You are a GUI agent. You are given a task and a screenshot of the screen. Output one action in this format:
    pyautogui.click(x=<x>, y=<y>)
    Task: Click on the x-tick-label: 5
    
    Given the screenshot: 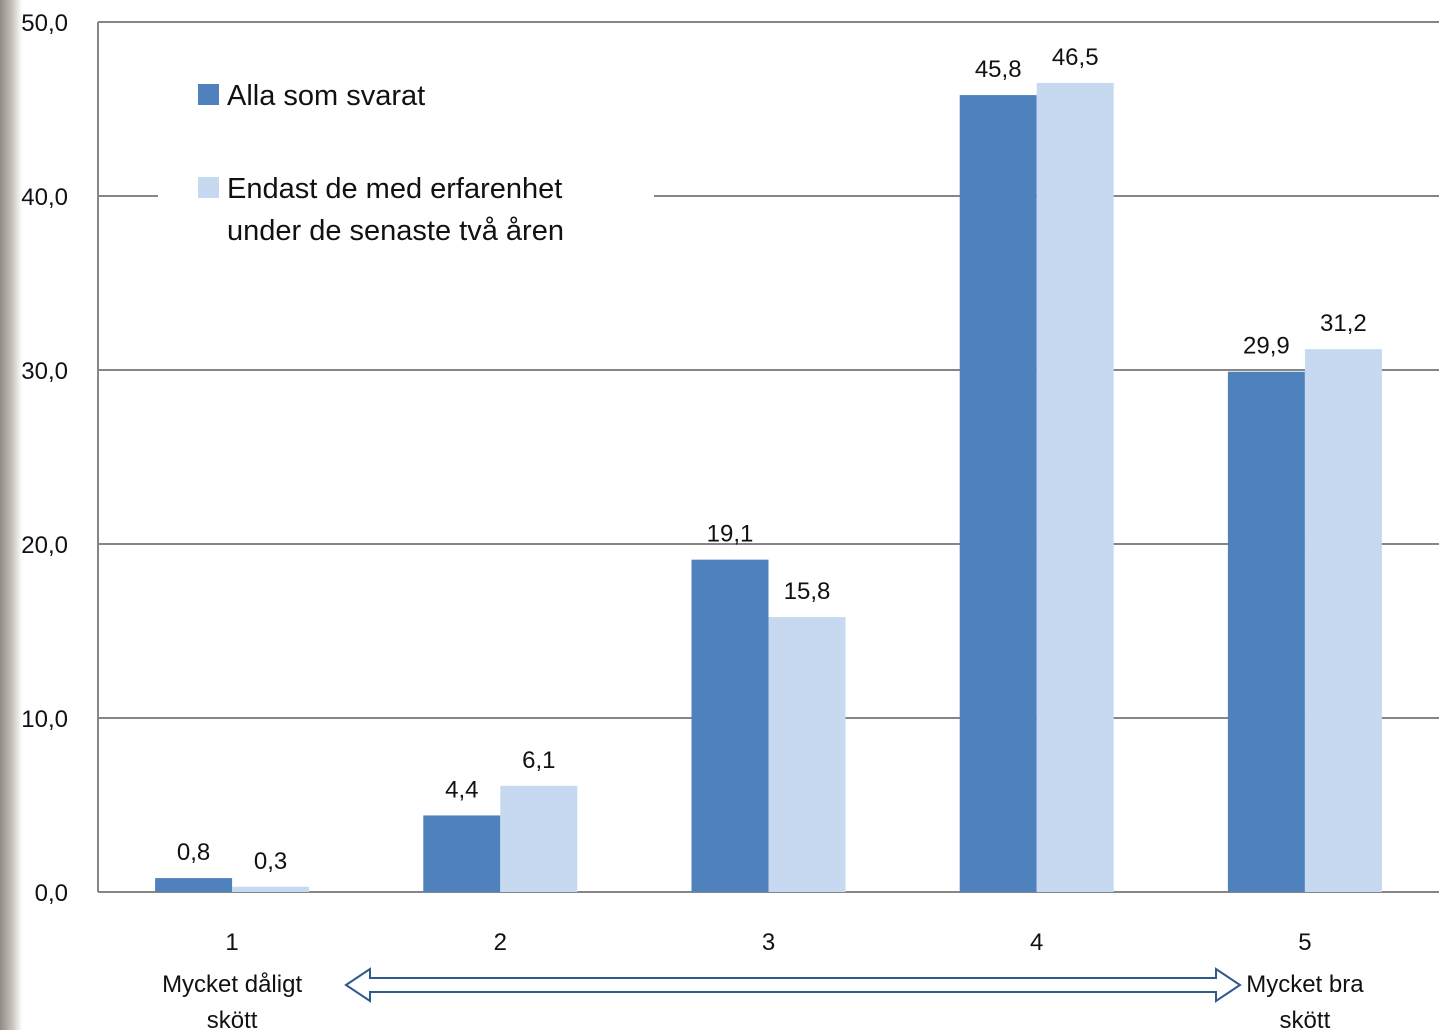 What is the action you would take?
    pyautogui.click(x=1304, y=942)
    